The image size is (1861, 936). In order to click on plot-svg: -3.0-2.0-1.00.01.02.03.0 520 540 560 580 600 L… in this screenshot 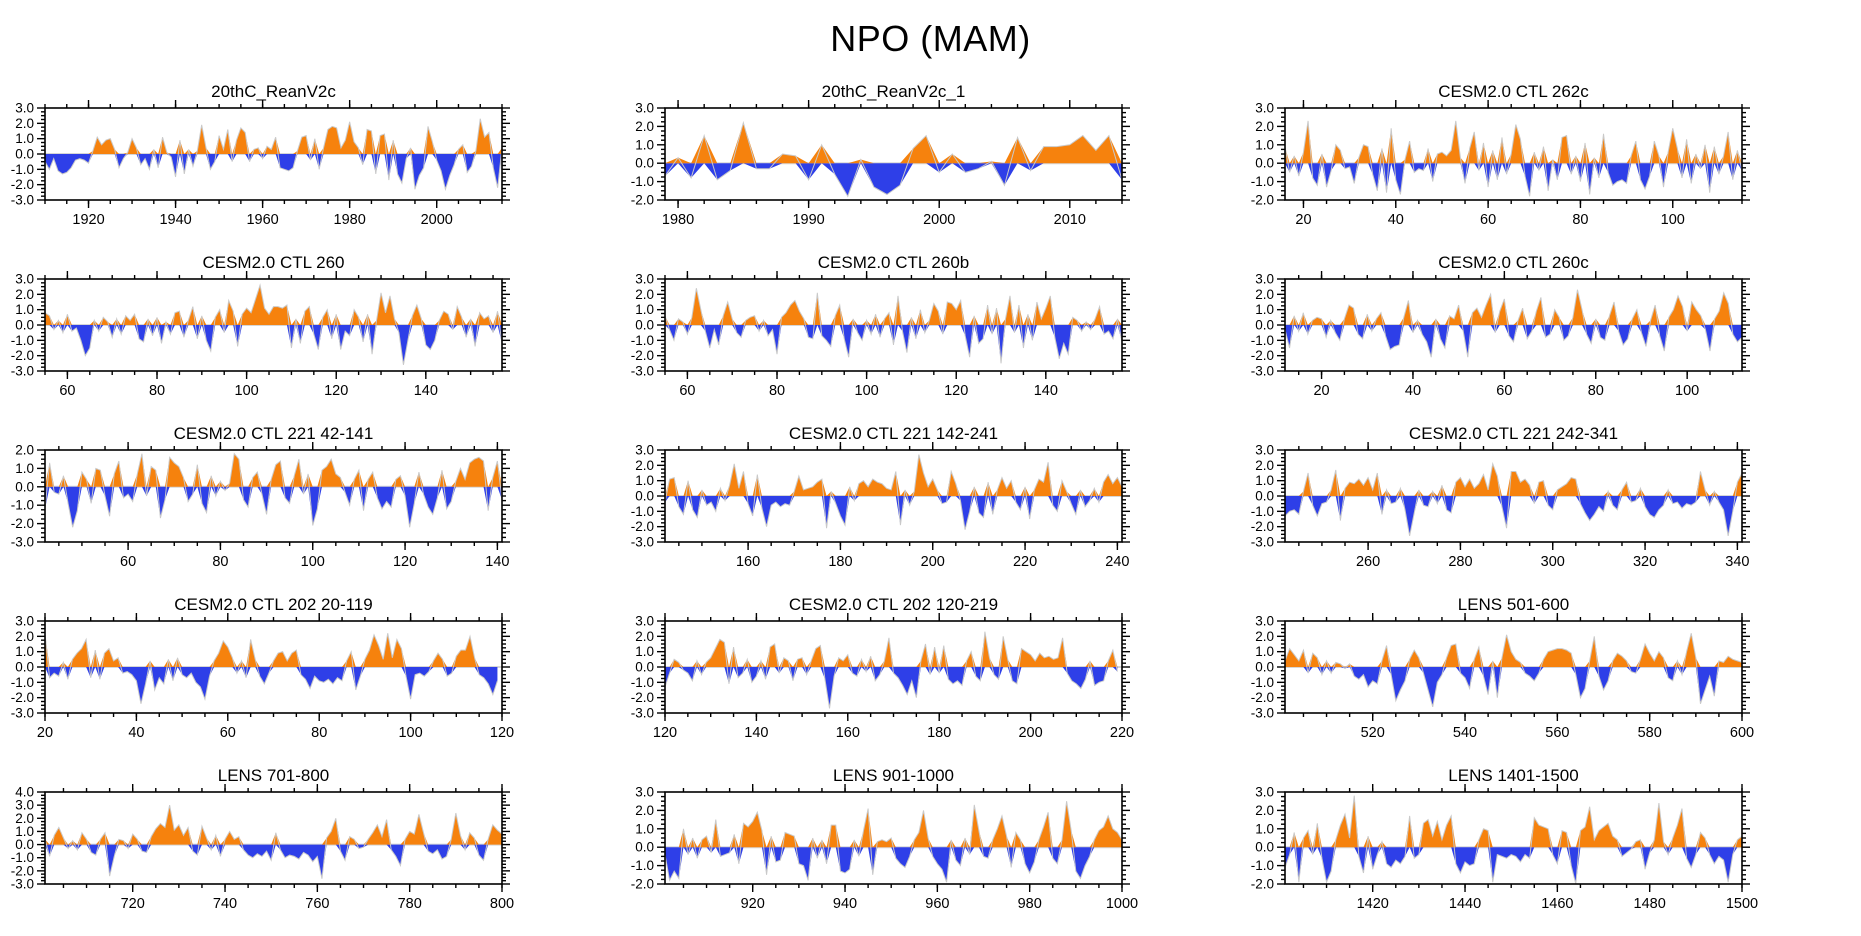, I will do `click(1502, 668)`.